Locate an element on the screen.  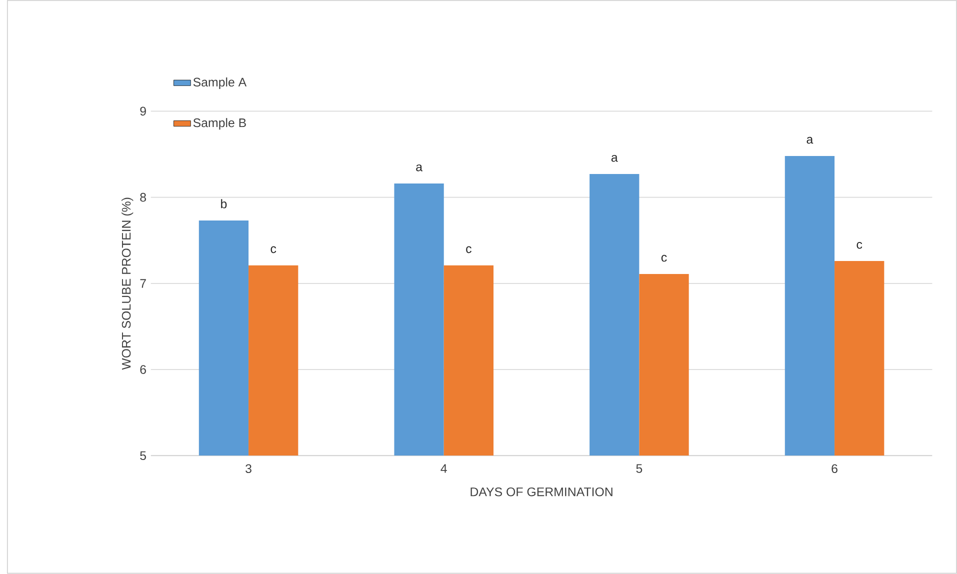
y-tick-label: 8 is located at coordinates (143, 197).